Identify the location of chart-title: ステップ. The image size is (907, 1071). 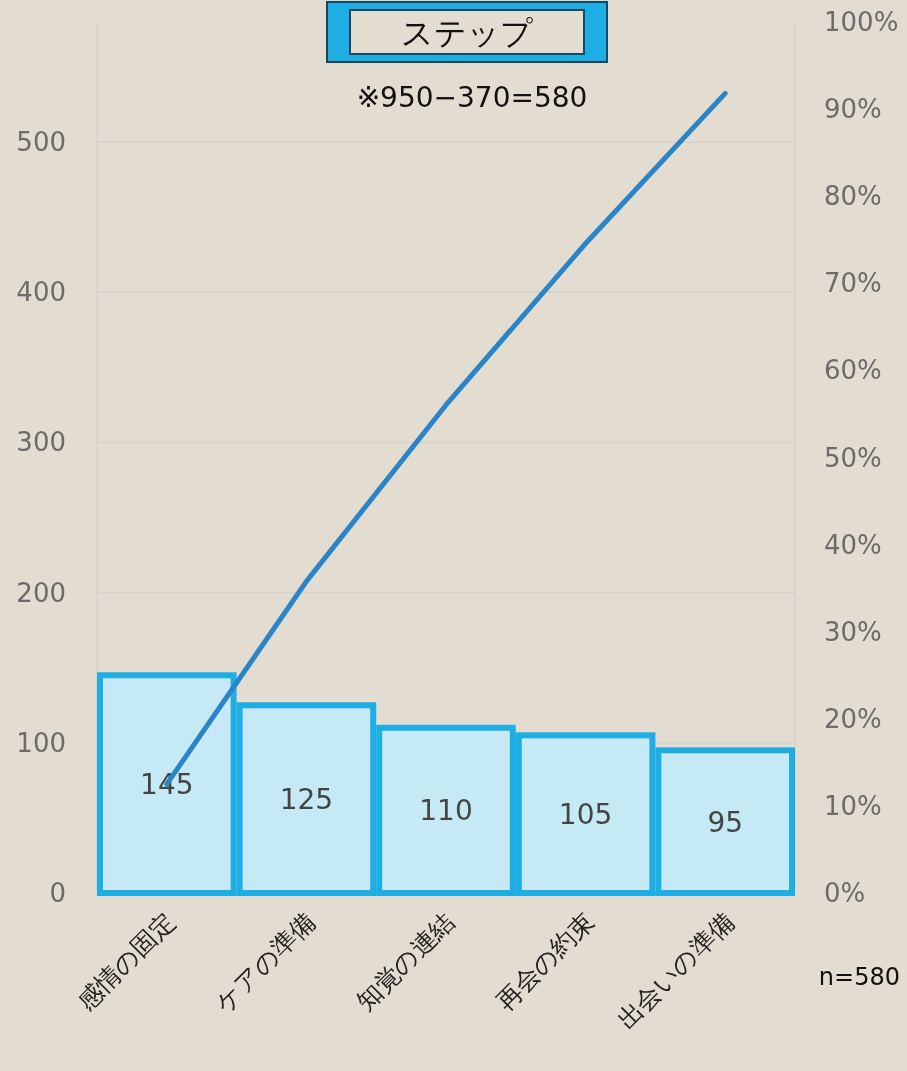
(467, 33).